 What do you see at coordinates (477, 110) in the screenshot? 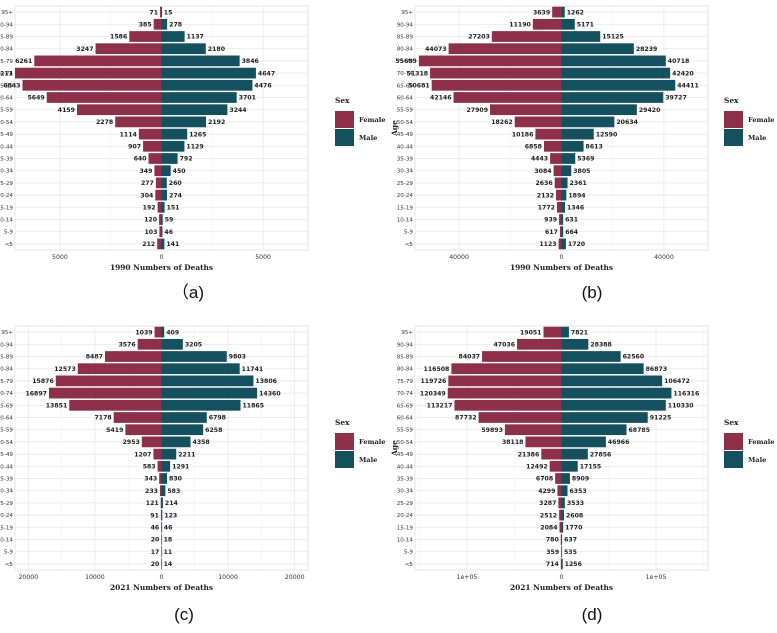
I see `female-value-label: 27909` at bounding box center [477, 110].